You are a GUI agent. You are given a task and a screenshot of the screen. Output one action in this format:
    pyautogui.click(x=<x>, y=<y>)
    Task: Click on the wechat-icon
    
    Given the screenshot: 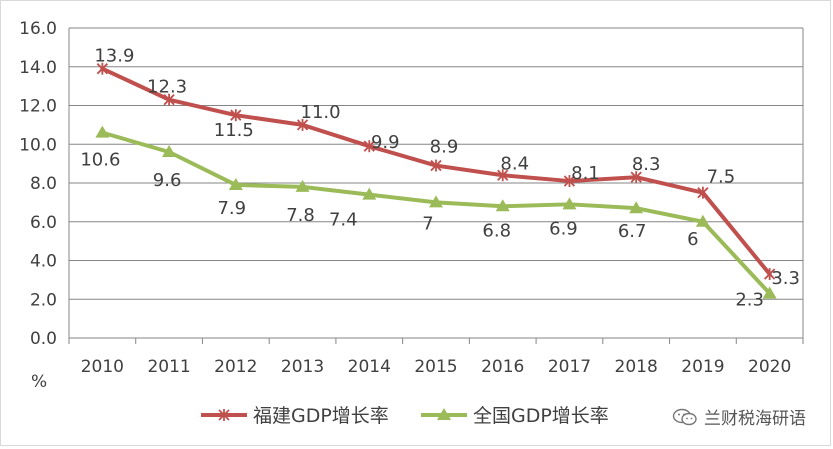 What is the action you would take?
    pyautogui.click(x=684, y=416)
    